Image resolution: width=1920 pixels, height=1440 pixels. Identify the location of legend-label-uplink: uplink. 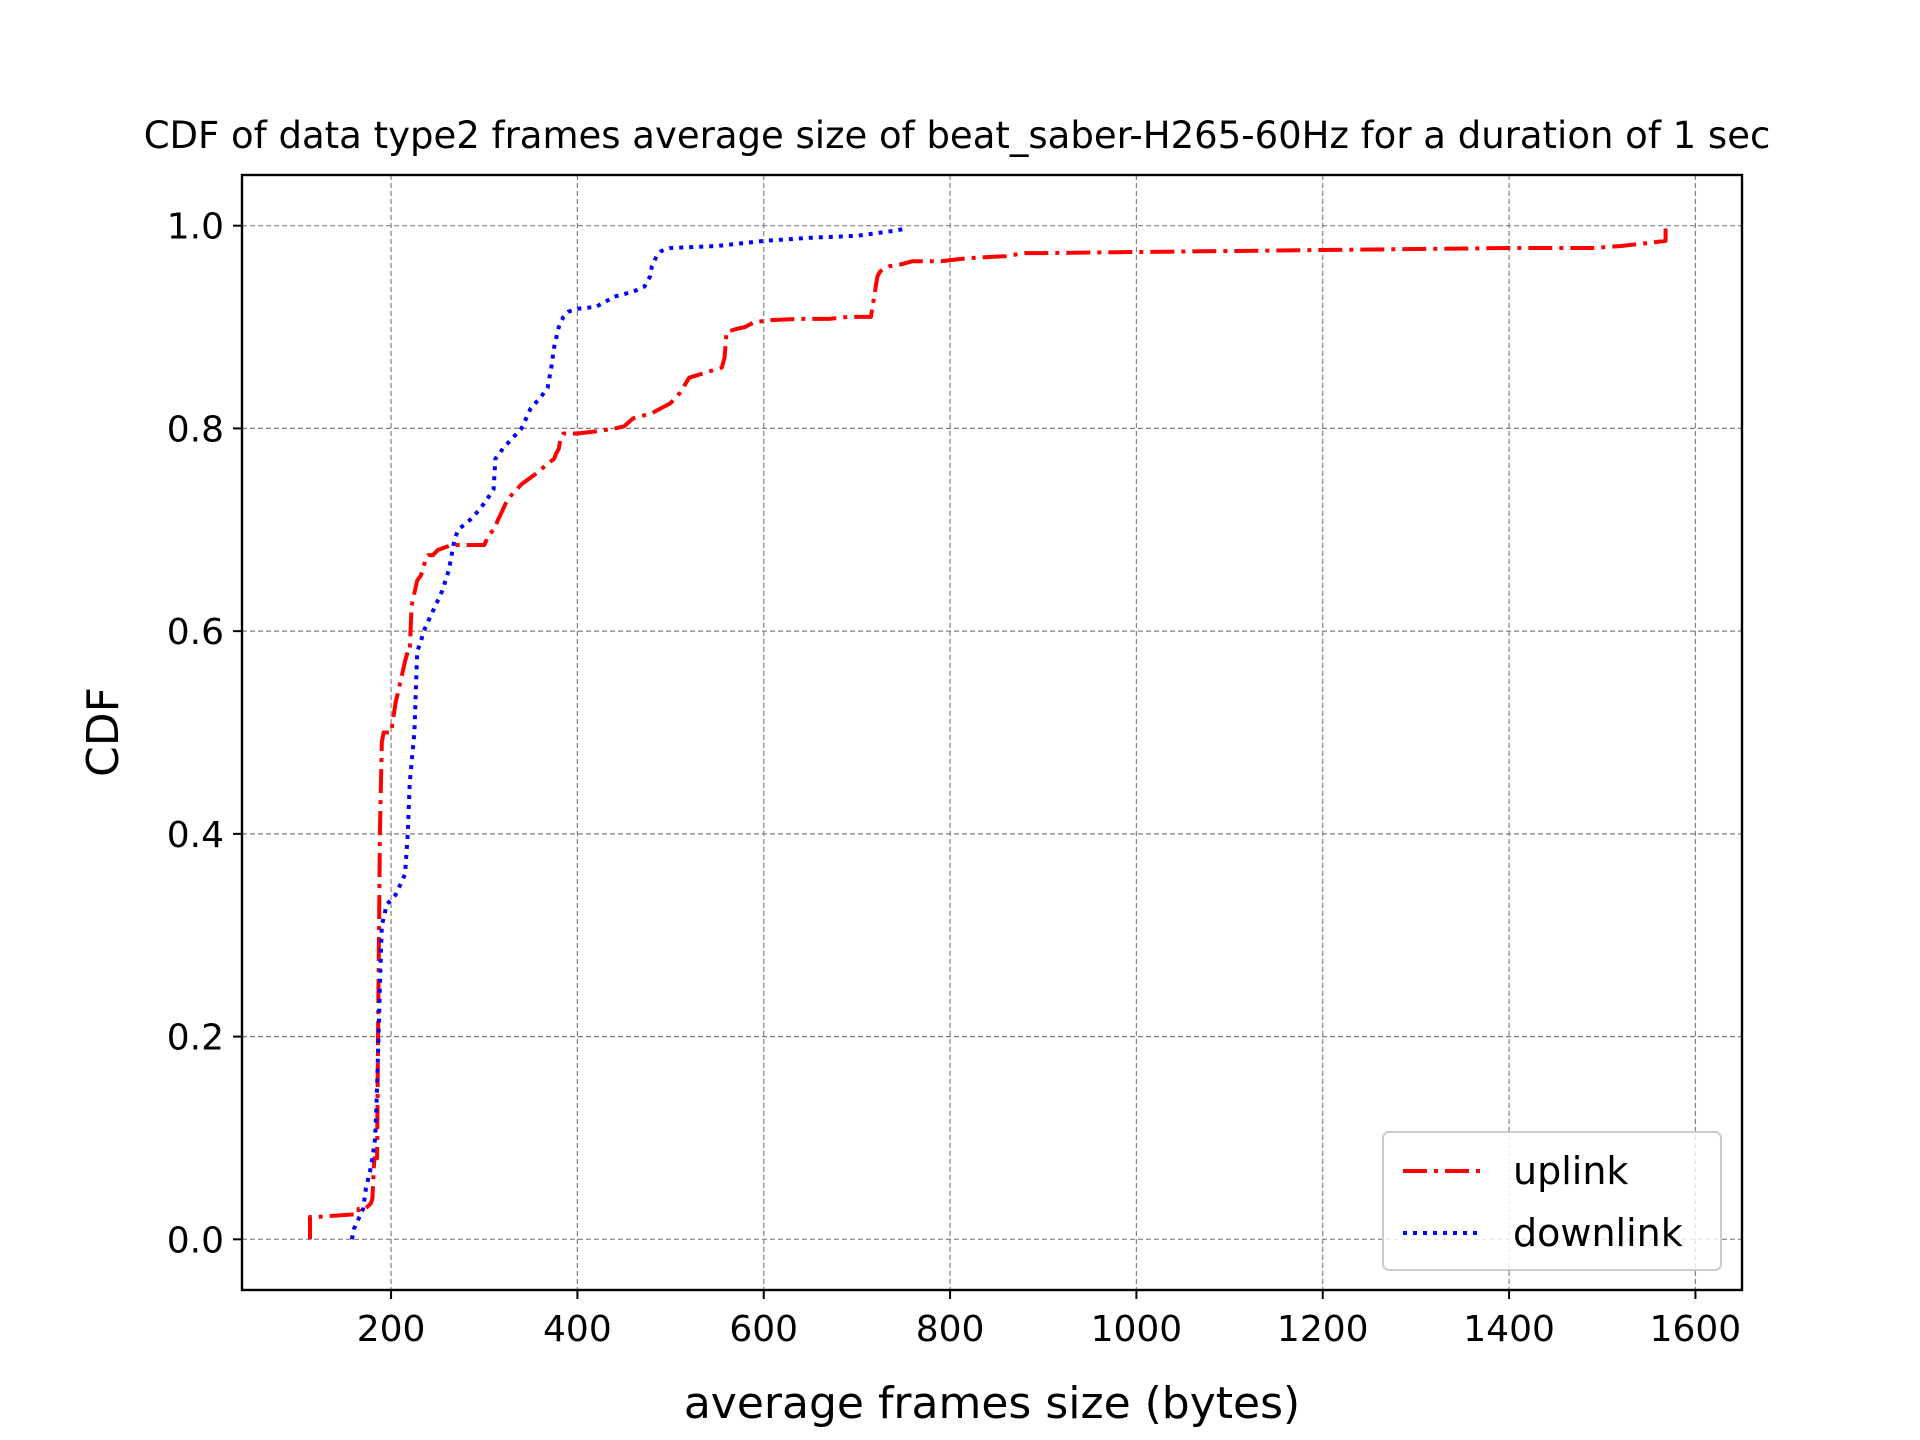
(1570, 1171).